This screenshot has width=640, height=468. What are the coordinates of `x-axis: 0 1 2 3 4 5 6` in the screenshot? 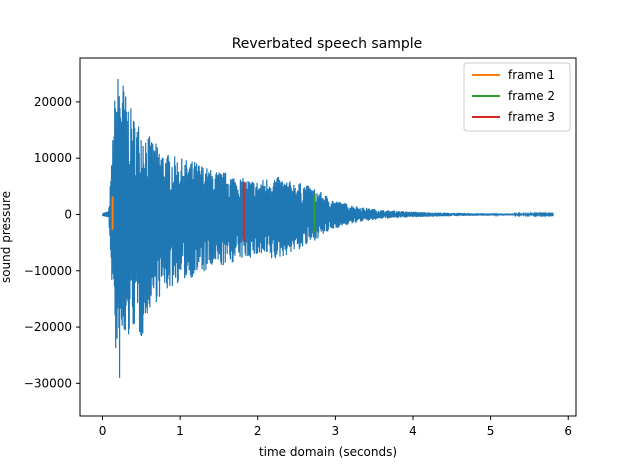 It's located at (335, 427).